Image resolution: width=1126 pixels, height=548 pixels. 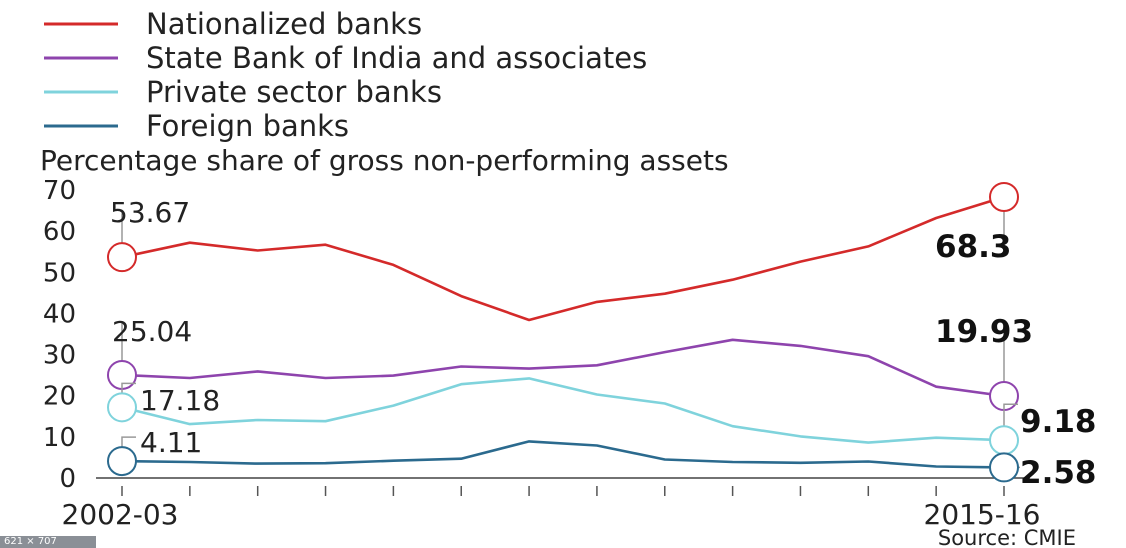 I want to click on leader-line-start-foreign-banks, so click(x=128, y=442).